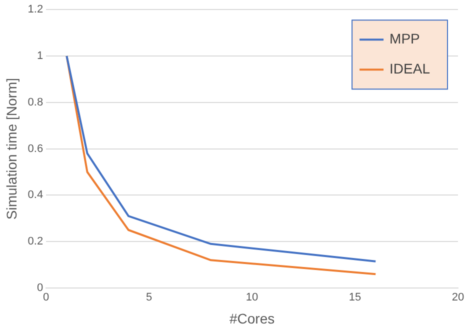  I want to click on x-tick-label: 15, so click(355, 298).